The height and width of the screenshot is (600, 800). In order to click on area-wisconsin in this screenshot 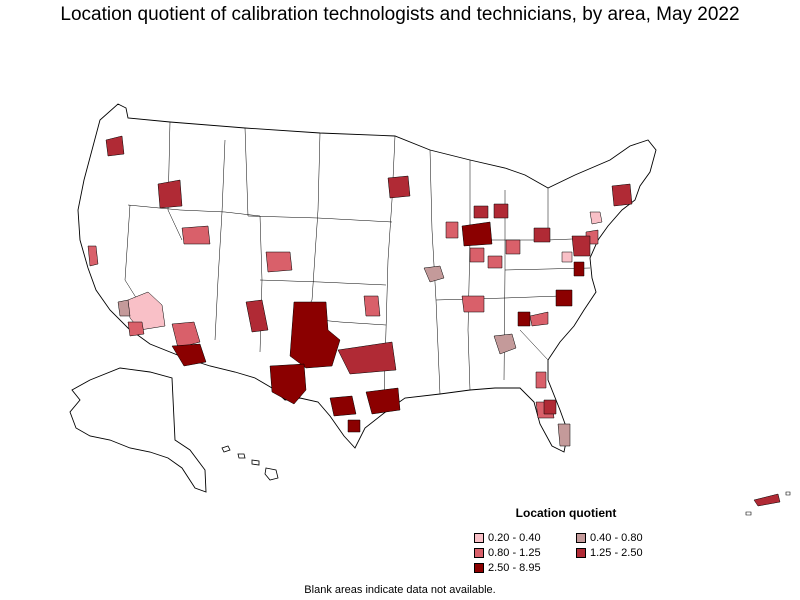, I will do `click(399, 187)`.